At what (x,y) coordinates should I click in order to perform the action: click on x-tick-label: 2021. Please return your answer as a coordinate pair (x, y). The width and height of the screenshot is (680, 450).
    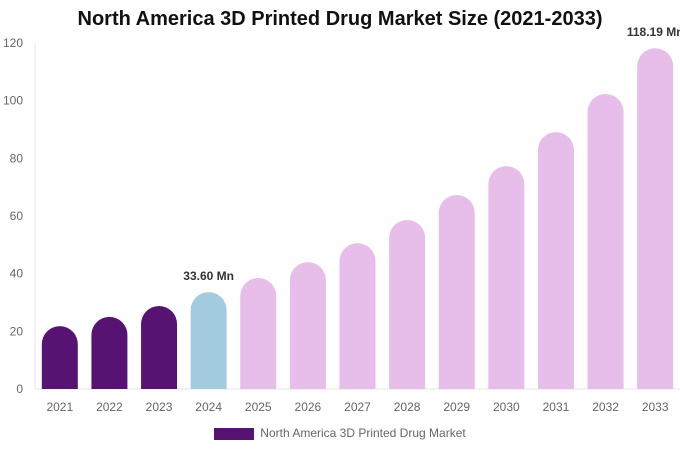
    Looking at the image, I should click on (59, 407).